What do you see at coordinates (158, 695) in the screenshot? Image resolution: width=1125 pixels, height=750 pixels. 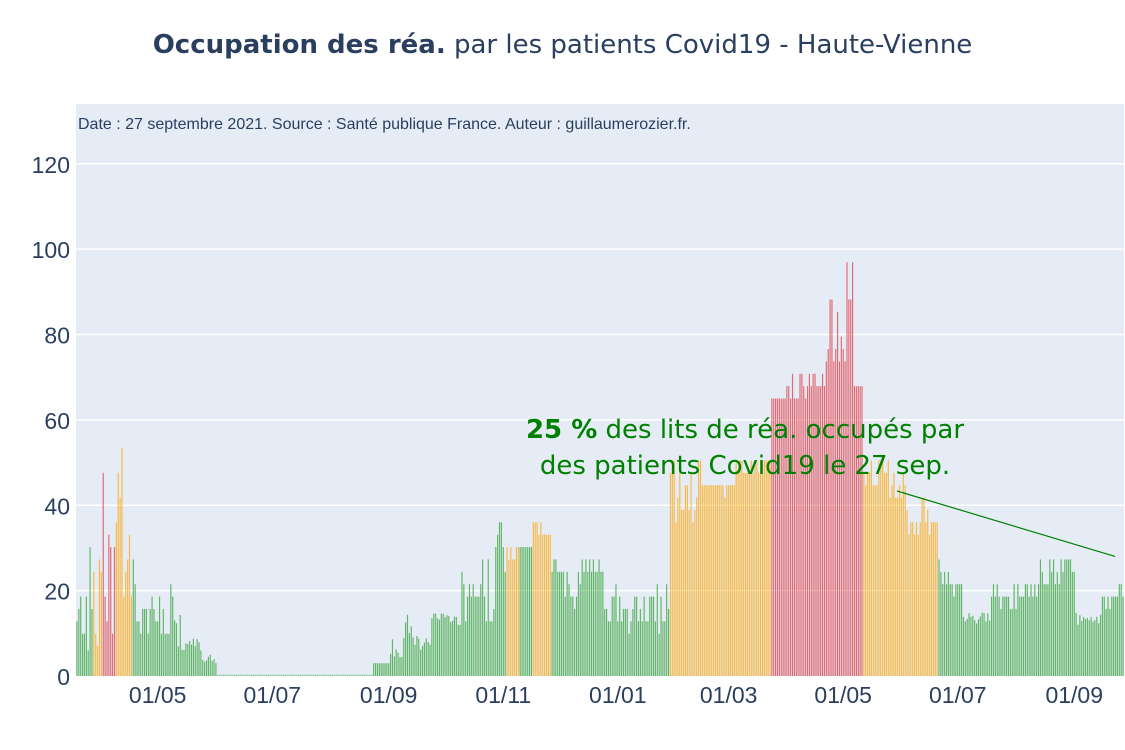 I see `x-tick-label: 01/05` at bounding box center [158, 695].